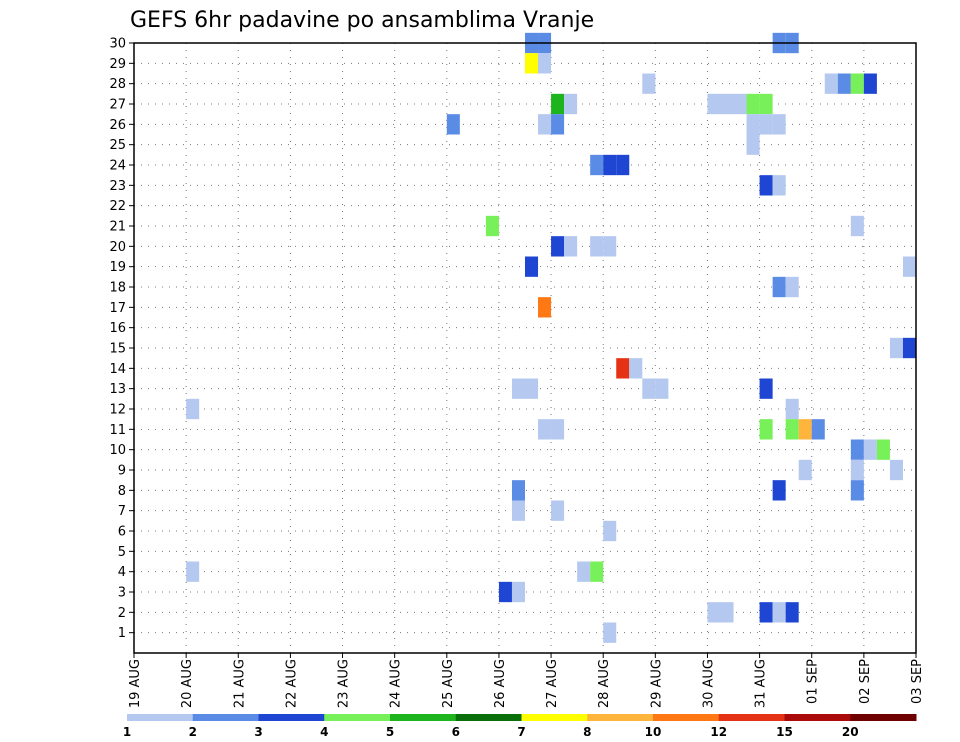 The height and width of the screenshot is (742, 960). I want to click on colorbar: 1 2 3 4 5 6 7 8 10 12 15 20, so click(520, 726).